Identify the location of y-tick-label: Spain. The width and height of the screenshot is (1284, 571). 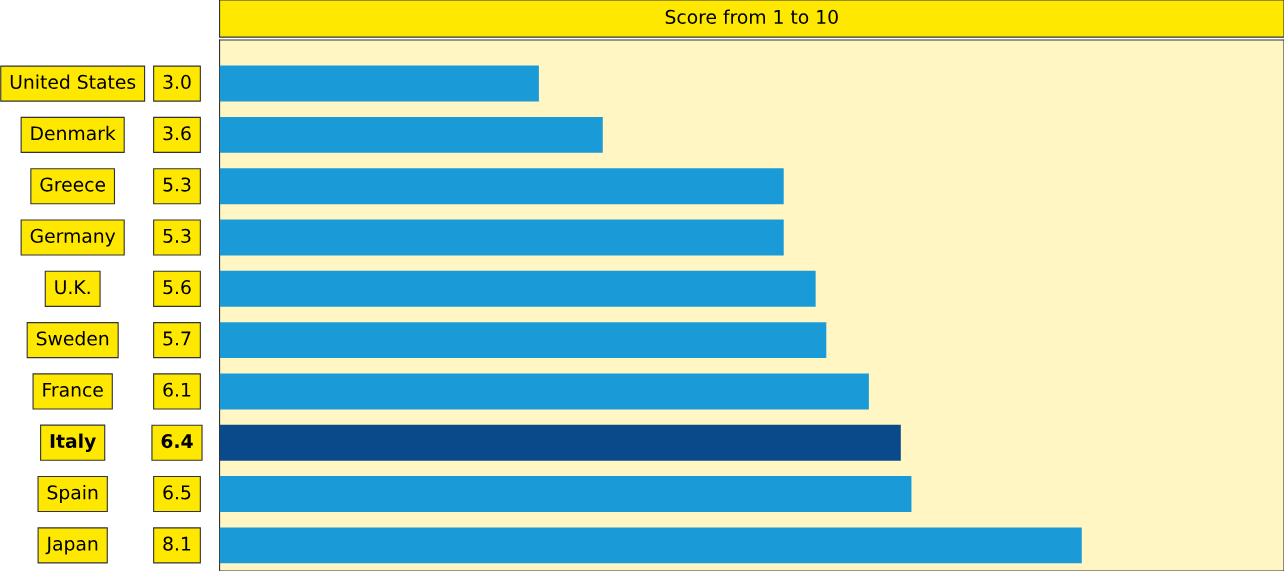
(72, 494).